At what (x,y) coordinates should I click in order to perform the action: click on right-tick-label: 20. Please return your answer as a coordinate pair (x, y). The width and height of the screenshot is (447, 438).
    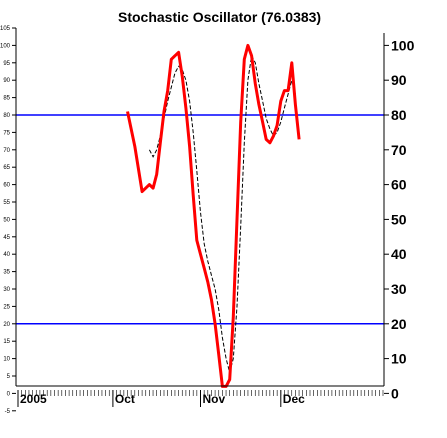
    Looking at the image, I should click on (399, 324).